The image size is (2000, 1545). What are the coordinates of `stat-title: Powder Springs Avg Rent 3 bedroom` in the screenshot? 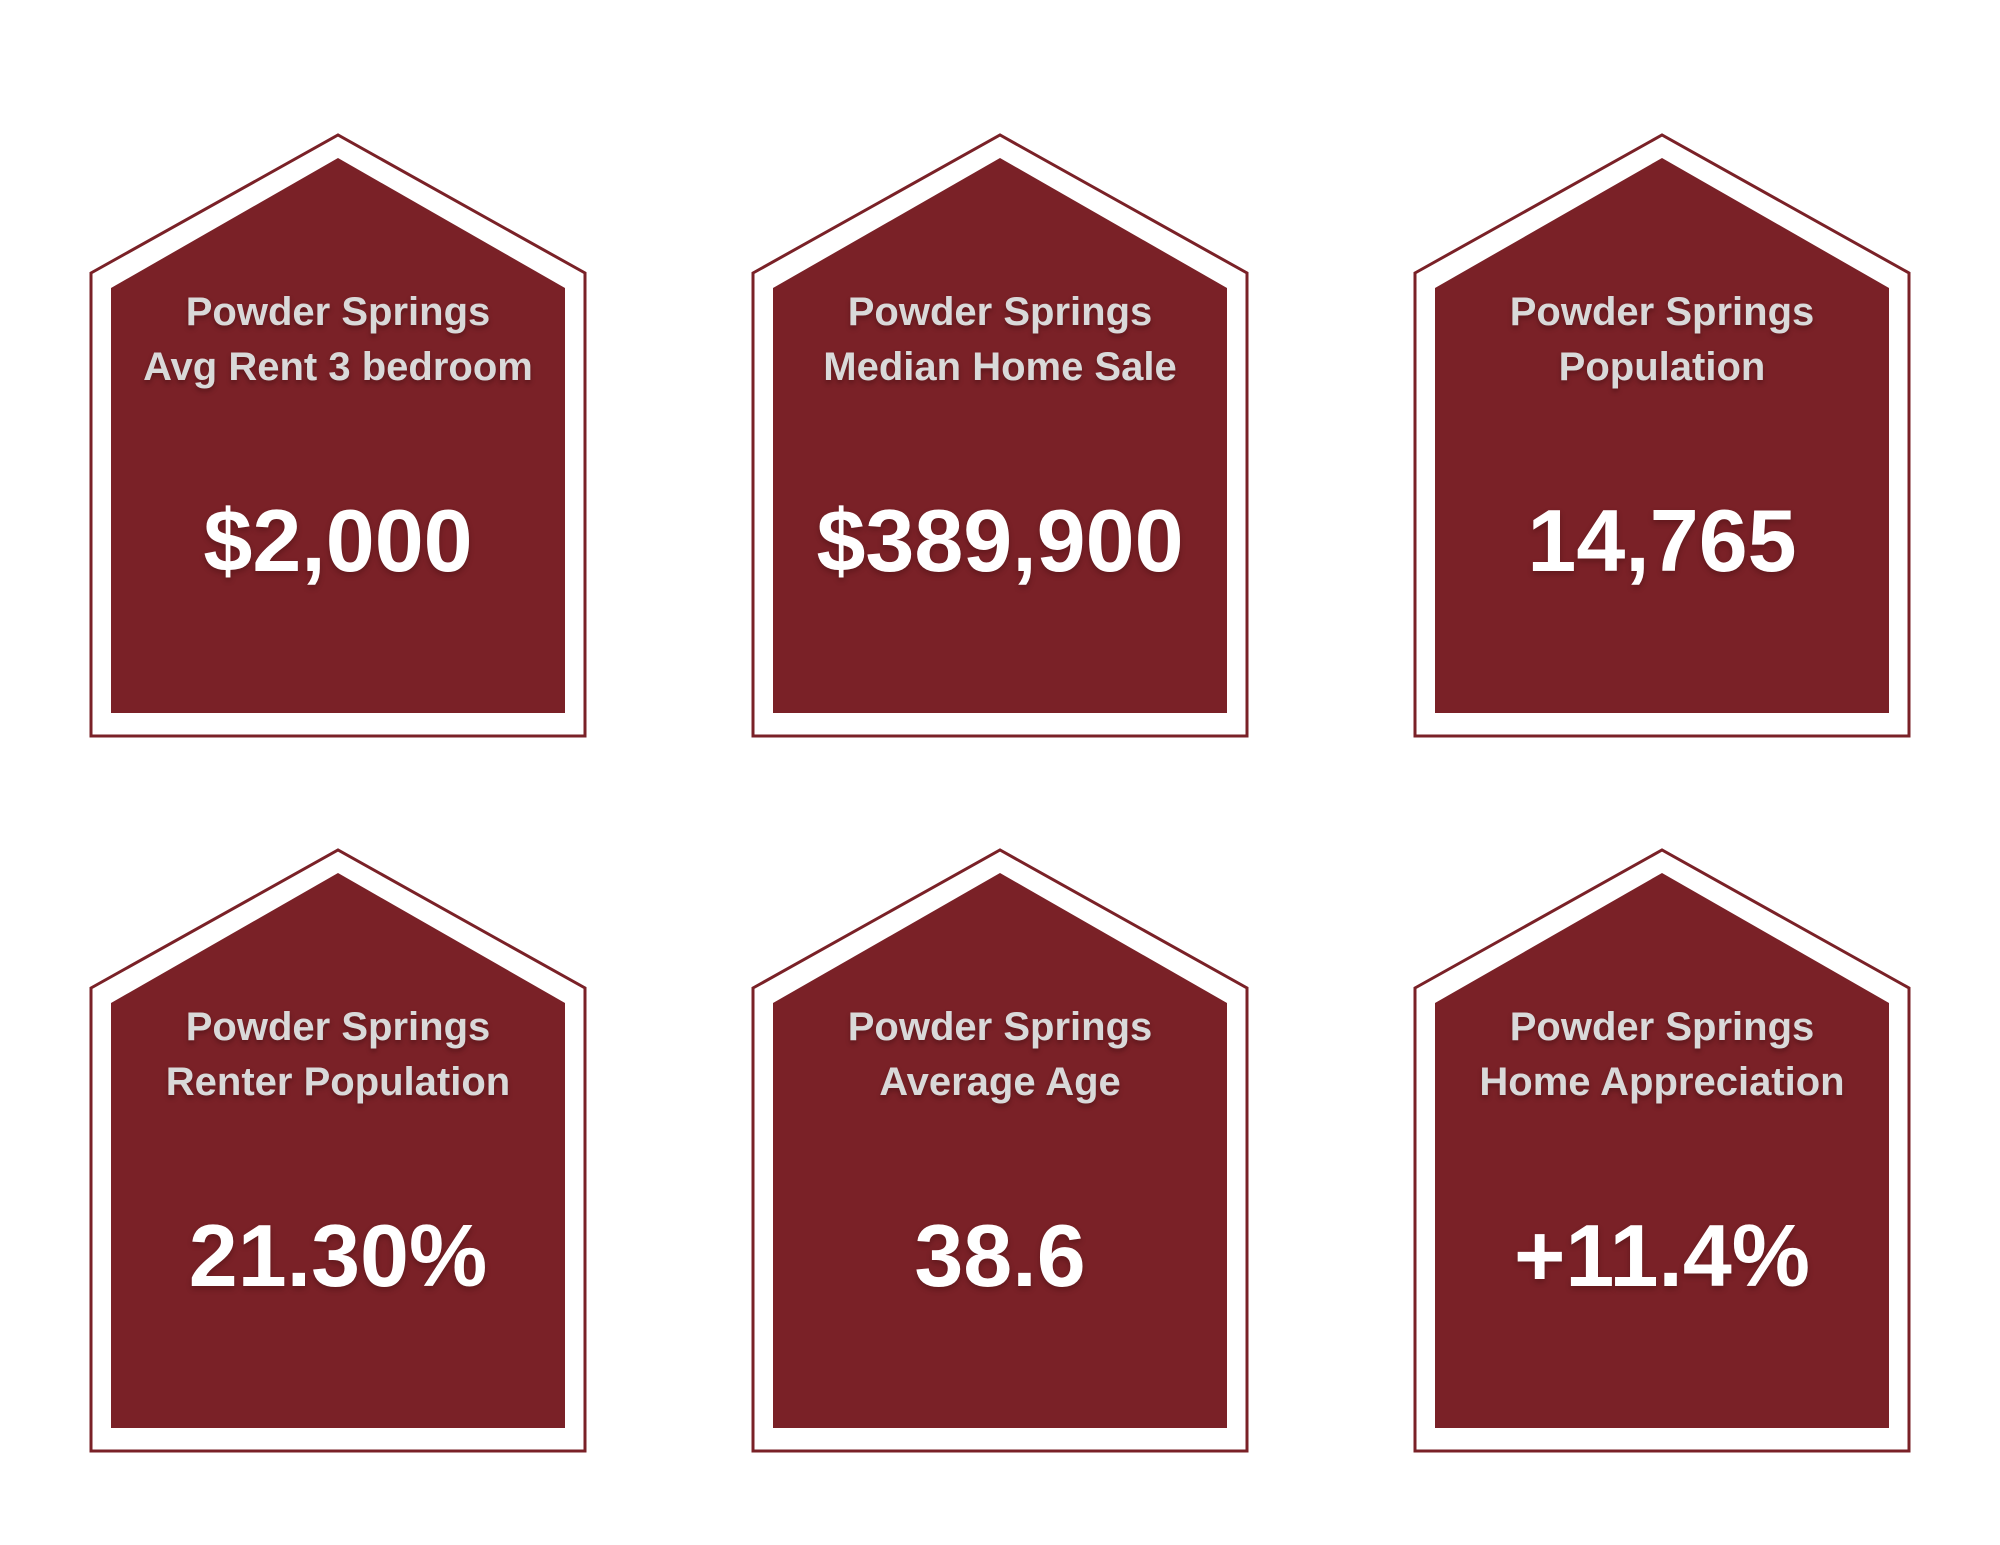 It's located at (338, 340).